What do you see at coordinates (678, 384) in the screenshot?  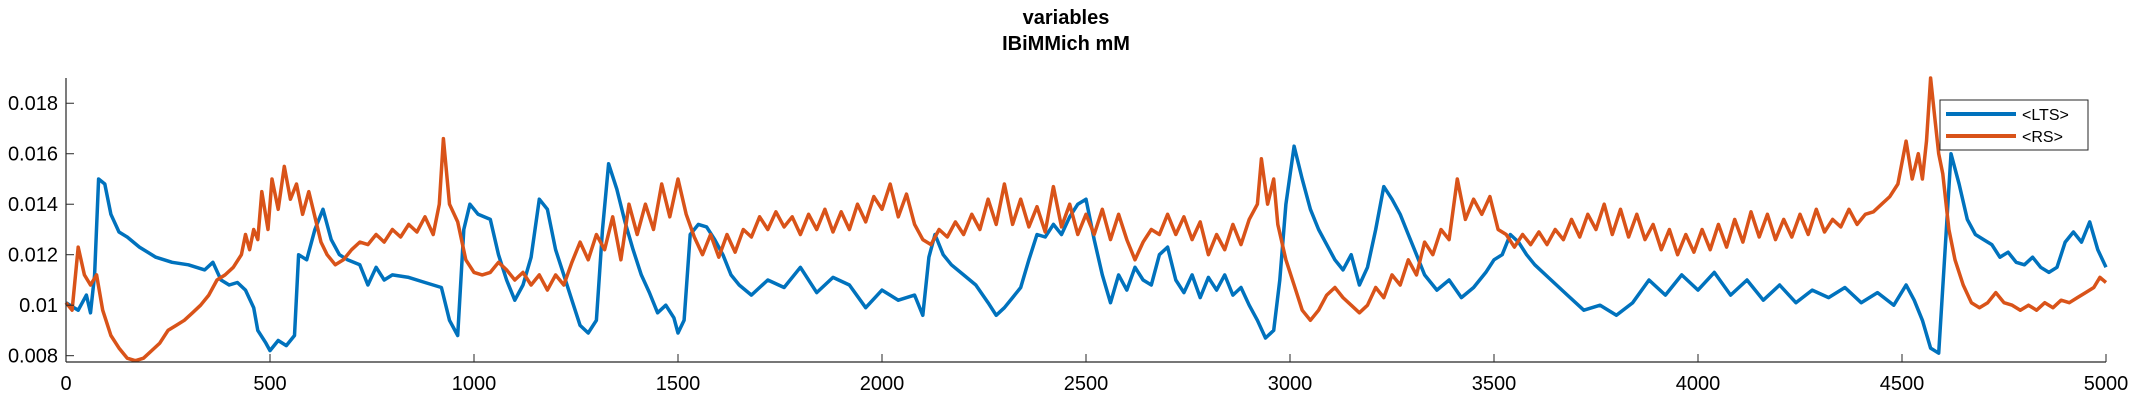 I see `x-tick-label: 1500` at bounding box center [678, 384].